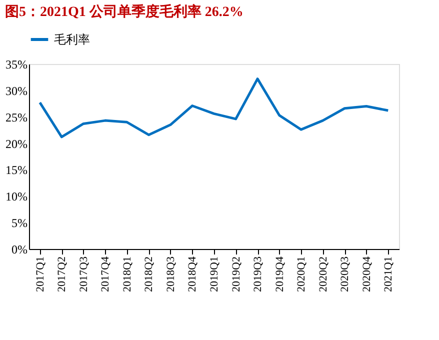 The height and width of the screenshot is (340, 439). Describe the element at coordinates (17, 65) in the screenshot. I see `y-tick-label: 35%` at that location.